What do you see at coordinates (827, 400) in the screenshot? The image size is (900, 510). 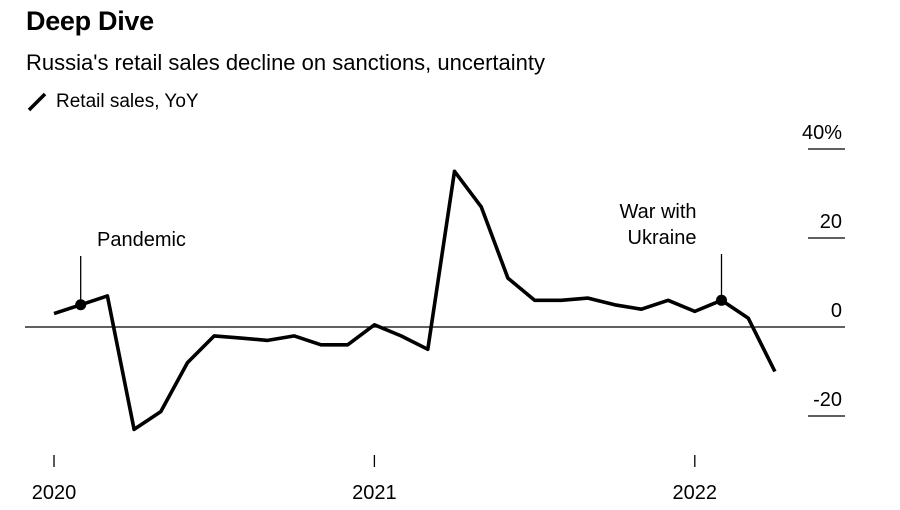 I see `y-tick-label: -20` at bounding box center [827, 400].